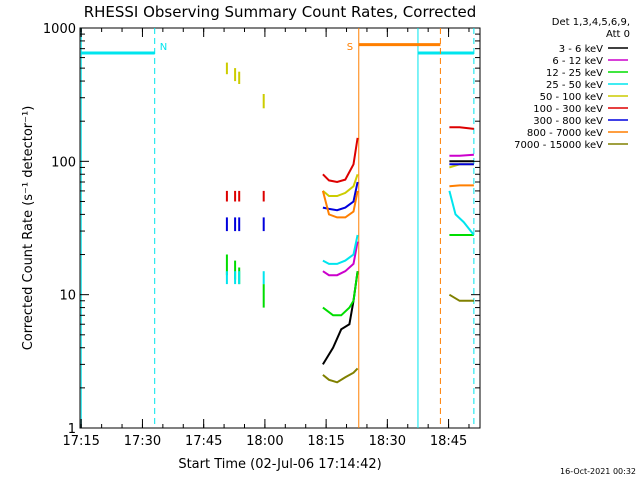  I want to click on legend-header: Att 0, so click(618, 34).